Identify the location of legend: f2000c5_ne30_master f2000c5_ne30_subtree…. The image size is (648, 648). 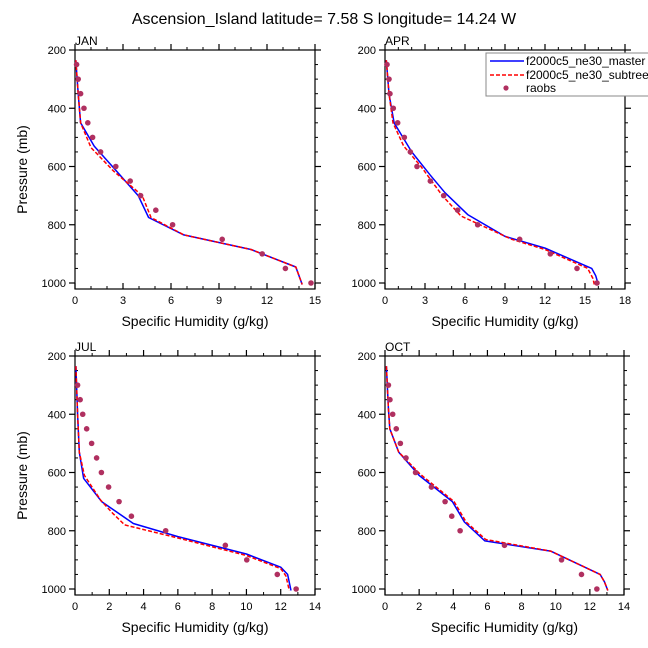
(566, 74).